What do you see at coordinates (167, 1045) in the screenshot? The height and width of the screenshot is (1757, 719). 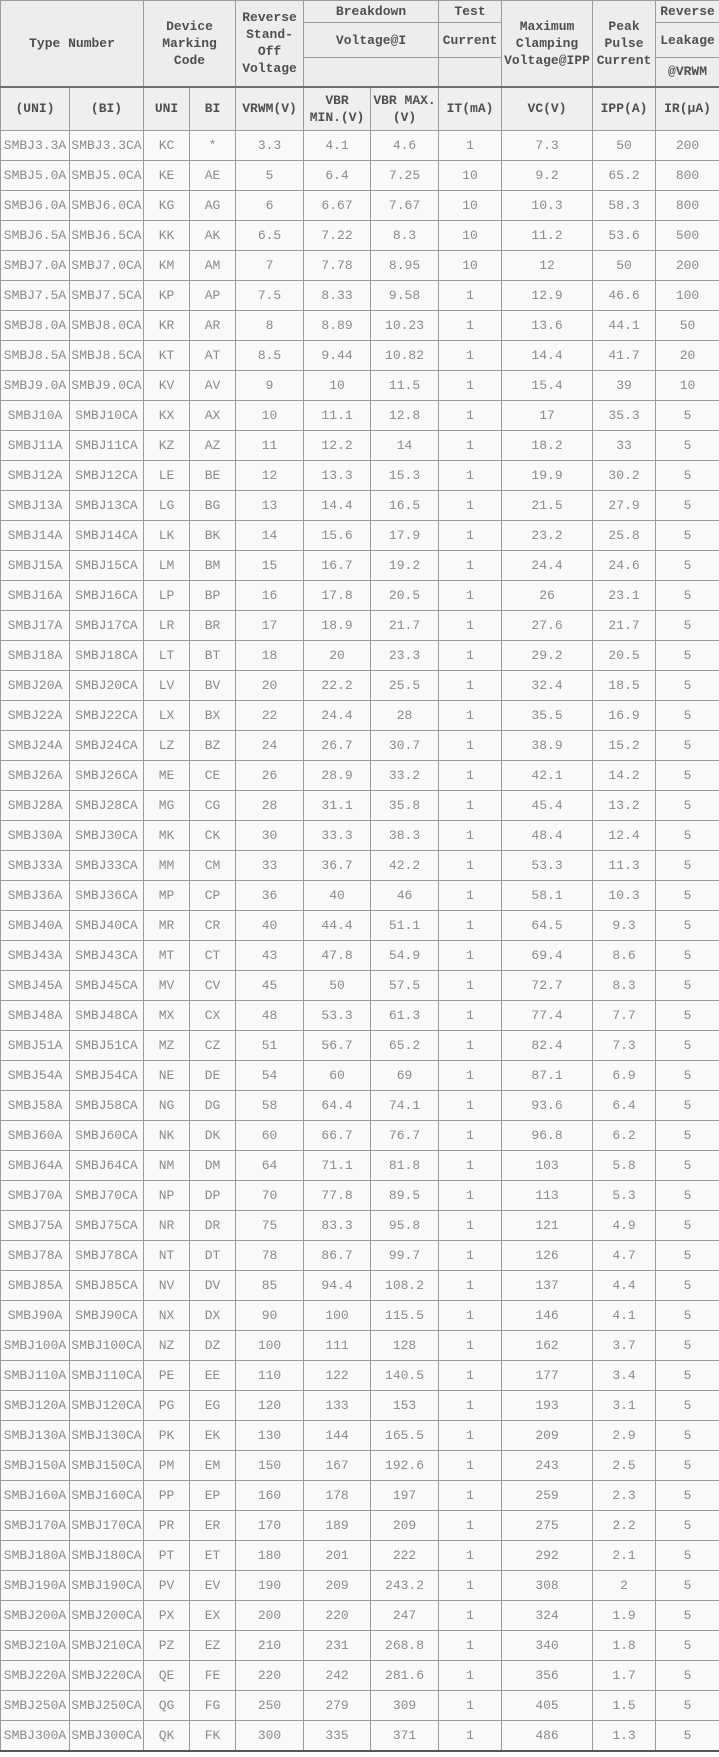 I see `cell: MZ` at bounding box center [167, 1045].